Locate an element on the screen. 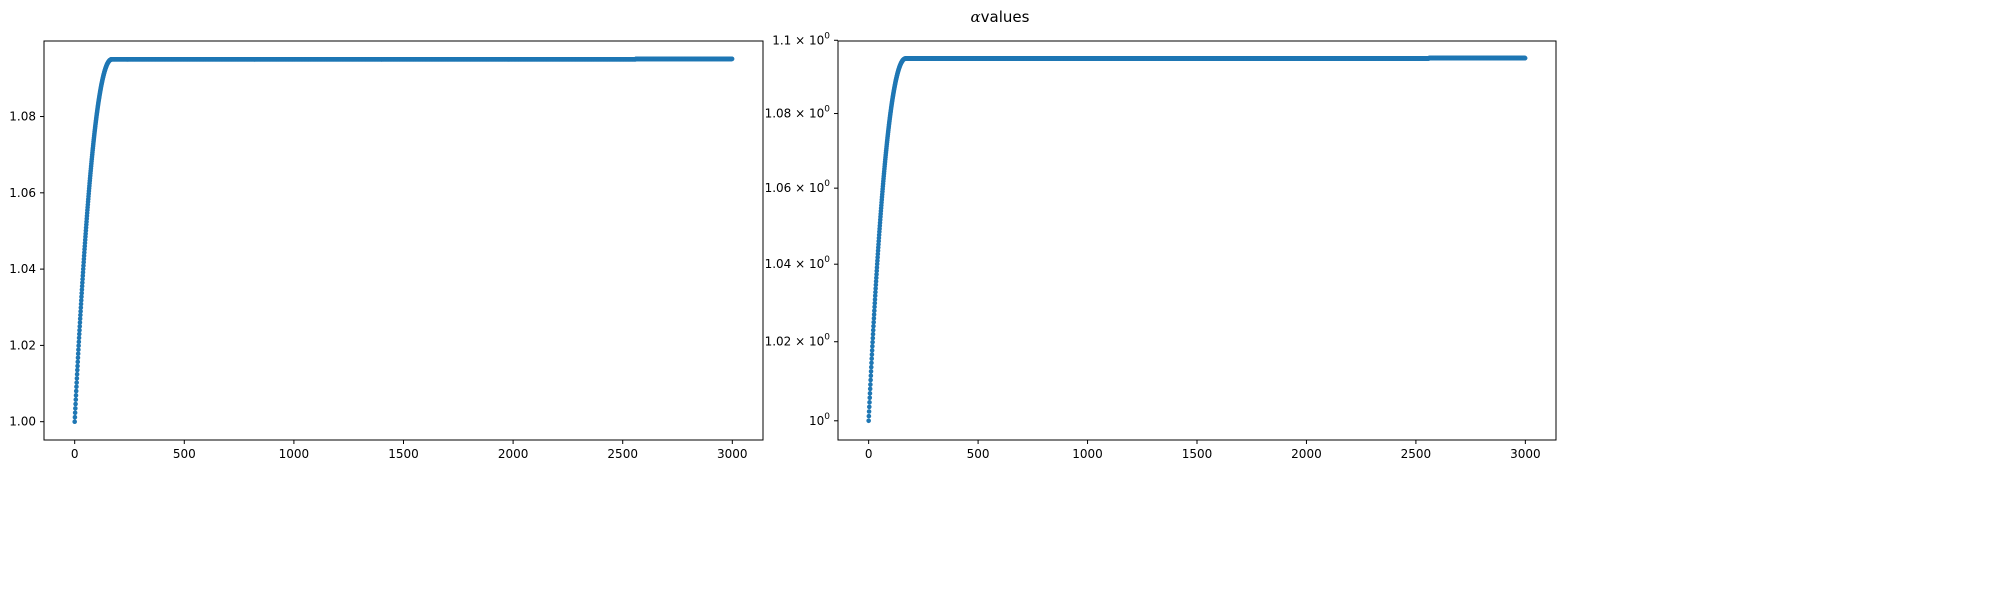 The image size is (2000, 600). x-tick-label: 500 is located at coordinates (184, 454).